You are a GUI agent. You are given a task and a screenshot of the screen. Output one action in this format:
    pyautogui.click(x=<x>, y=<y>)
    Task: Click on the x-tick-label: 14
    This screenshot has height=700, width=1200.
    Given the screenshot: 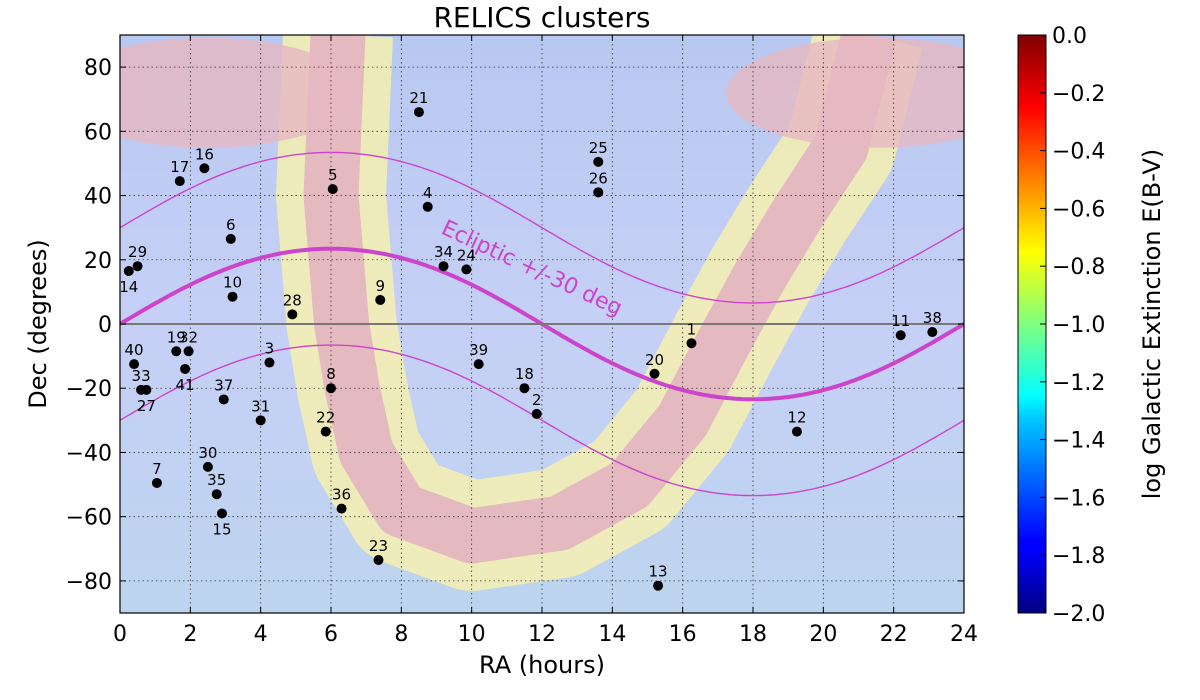 What is the action you would take?
    pyautogui.click(x=612, y=634)
    